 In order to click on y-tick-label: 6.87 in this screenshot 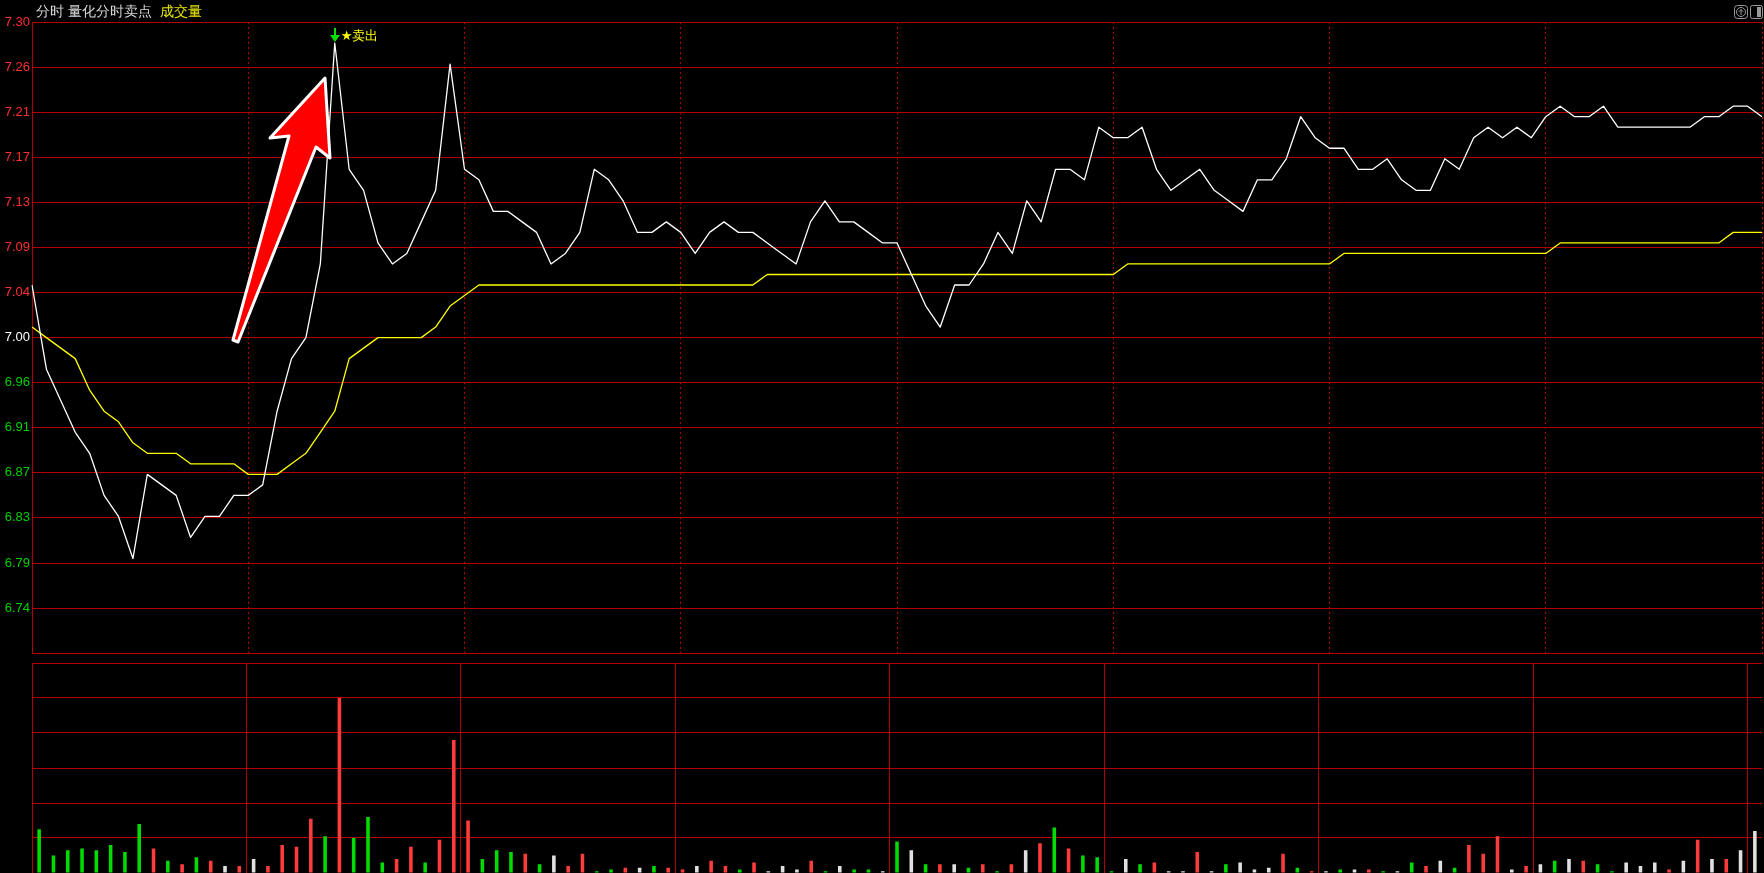, I will do `click(17, 472)`.